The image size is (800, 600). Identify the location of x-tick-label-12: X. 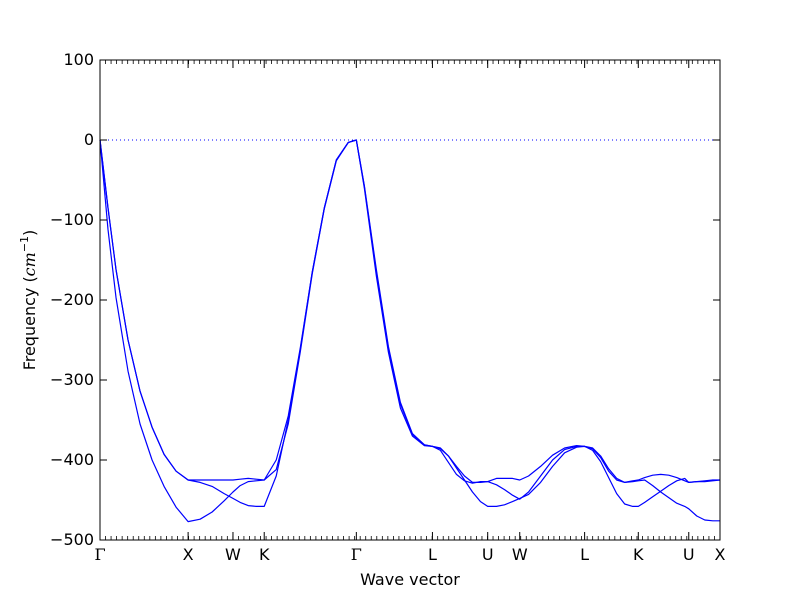
(720, 554).